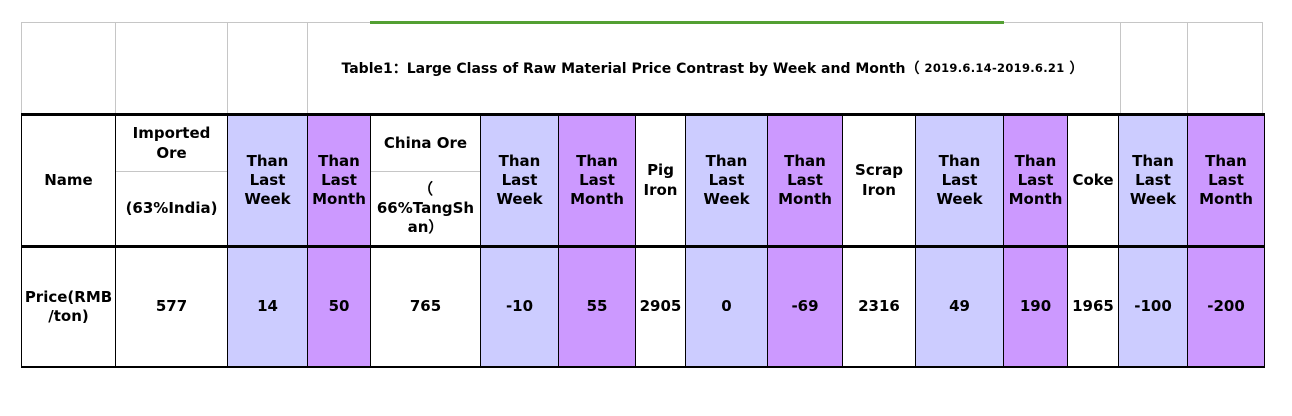 Image resolution: width=1292 pixels, height=416 pixels. Describe the element at coordinates (1093, 182) in the screenshot. I see `header-cell-coke: Coke` at that location.